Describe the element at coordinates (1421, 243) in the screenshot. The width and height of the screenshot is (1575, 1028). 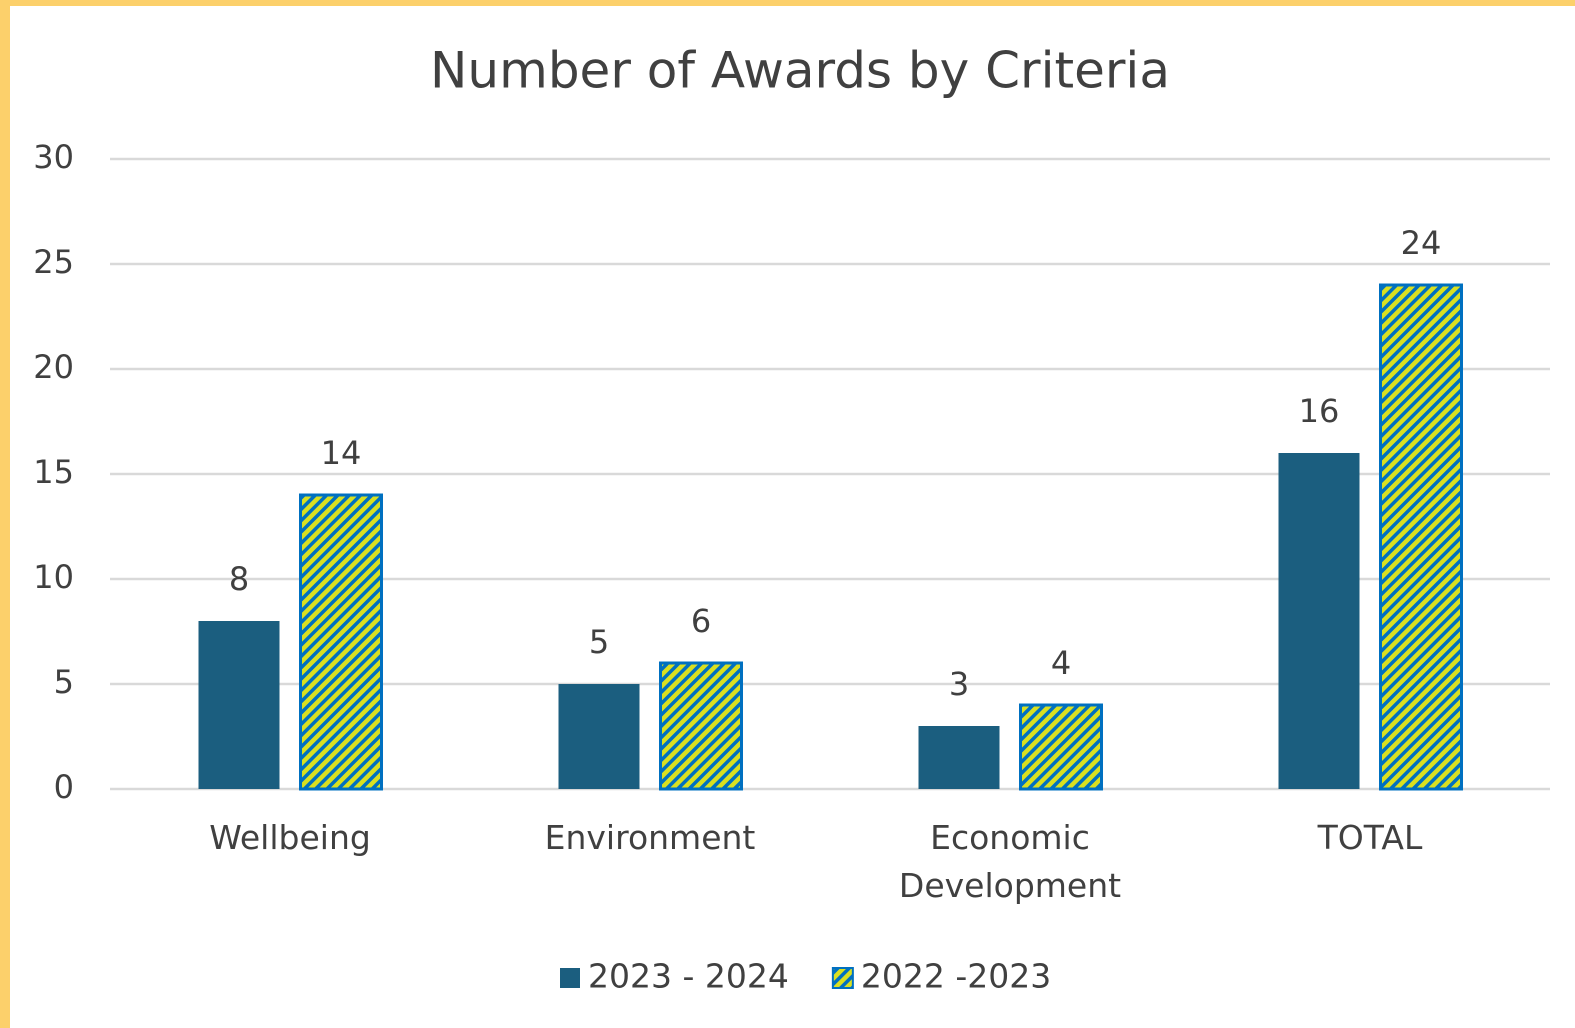
I see `data-label: 24` at that location.